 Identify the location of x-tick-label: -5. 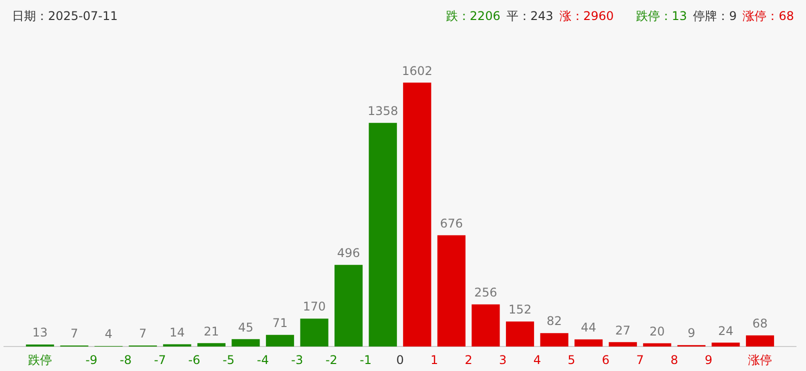
(228, 359).